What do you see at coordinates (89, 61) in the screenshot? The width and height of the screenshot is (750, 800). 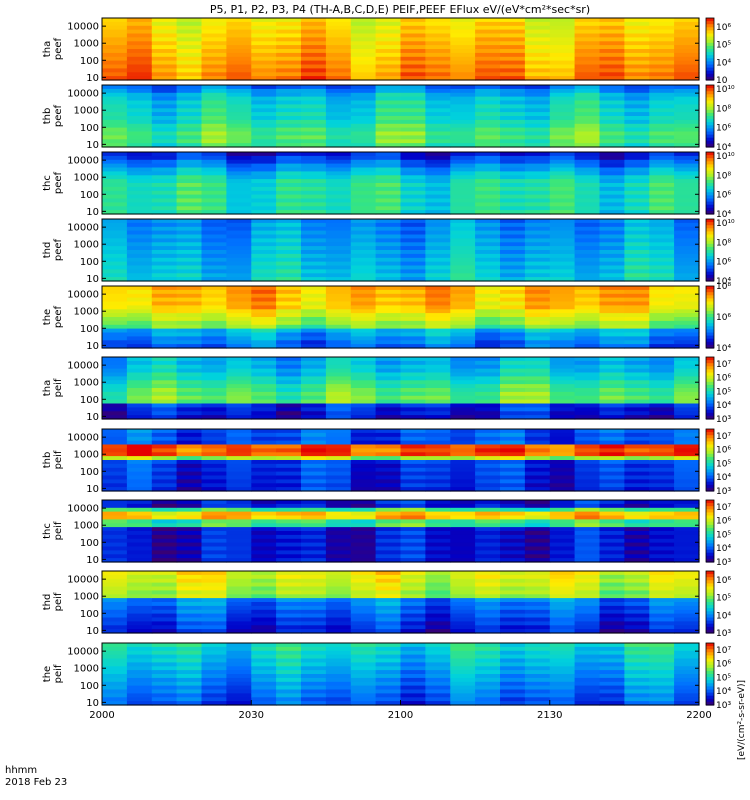 I see `y-tick-label: 100` at bounding box center [89, 61].